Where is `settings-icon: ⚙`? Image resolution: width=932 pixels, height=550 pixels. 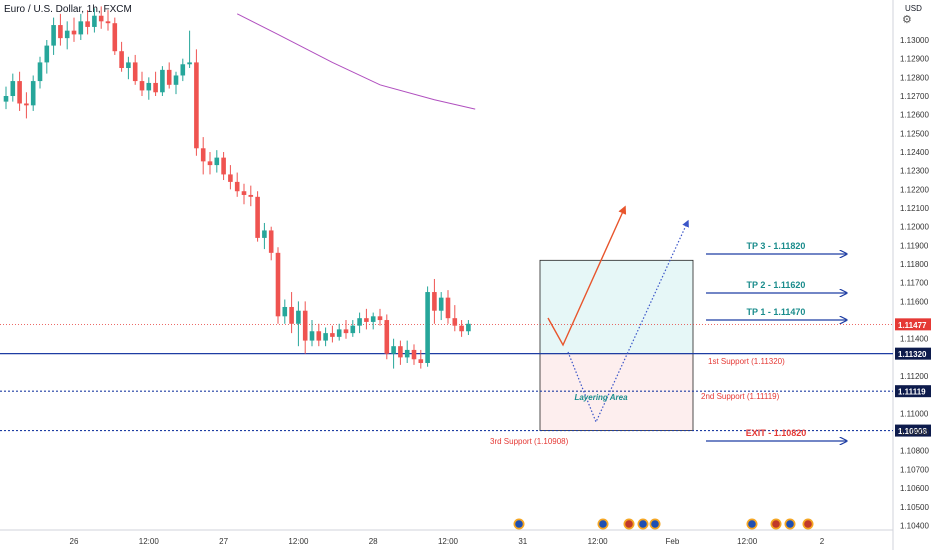 settings-icon: ⚙ is located at coordinates (907, 20).